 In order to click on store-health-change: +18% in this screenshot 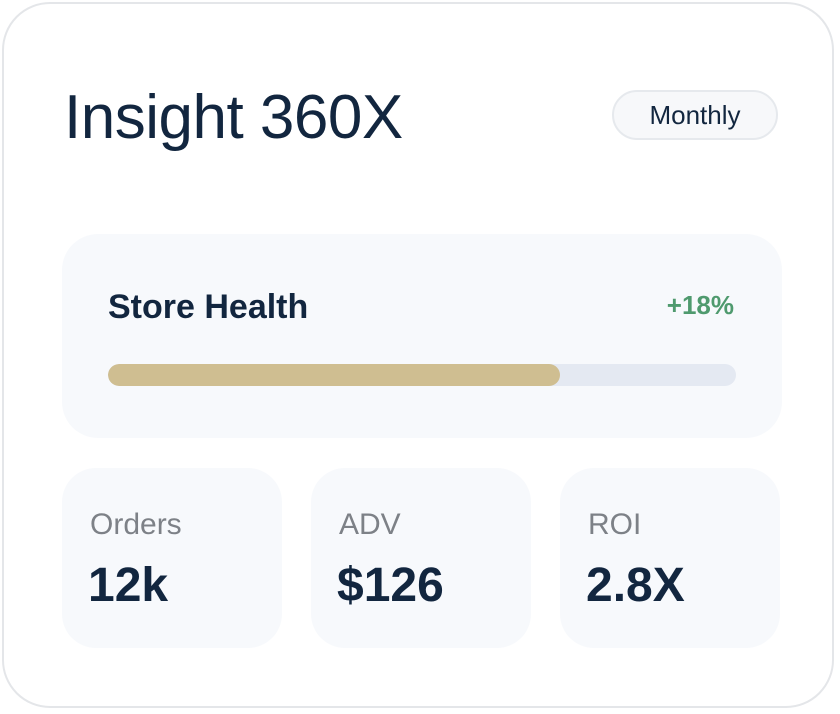, I will do `click(700, 305)`.